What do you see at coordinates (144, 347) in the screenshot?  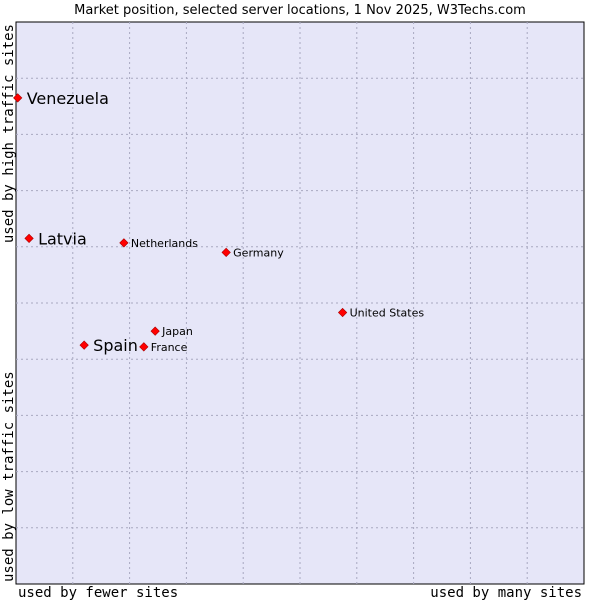 I see `point-marker-france` at bounding box center [144, 347].